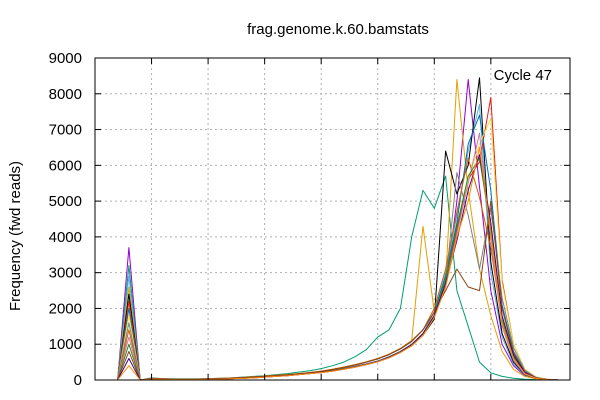 This screenshot has width=600, height=400. Describe the element at coordinates (65, 273) in the screenshot. I see `y-tick-label: 3000` at that location.